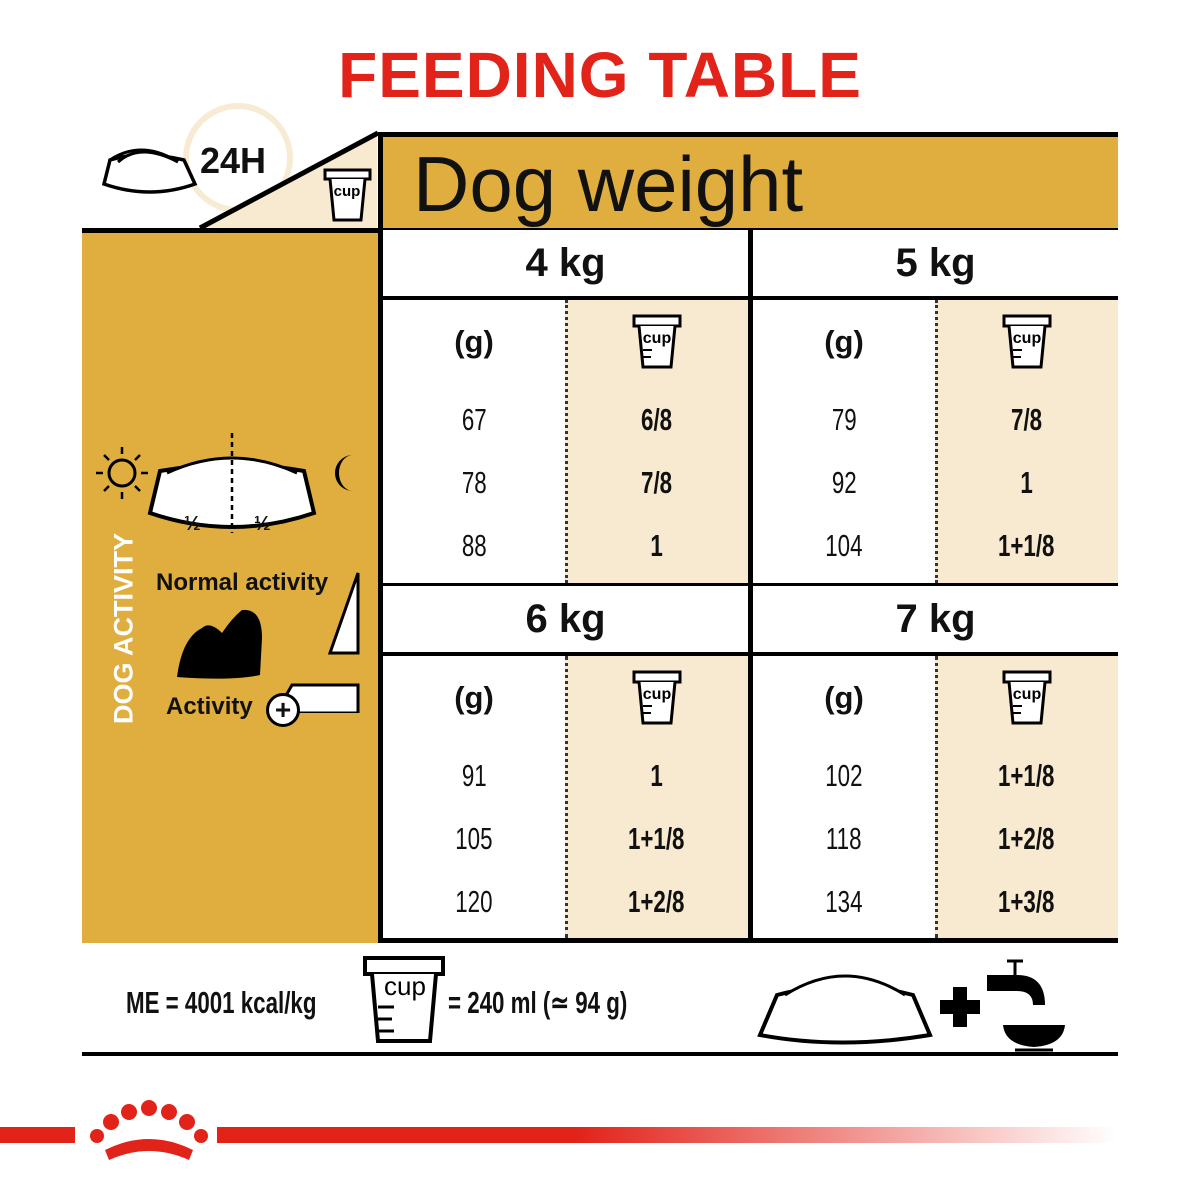  Describe the element at coordinates (192, 524) in the screenshot. I see `half-left-label: ½` at that location.